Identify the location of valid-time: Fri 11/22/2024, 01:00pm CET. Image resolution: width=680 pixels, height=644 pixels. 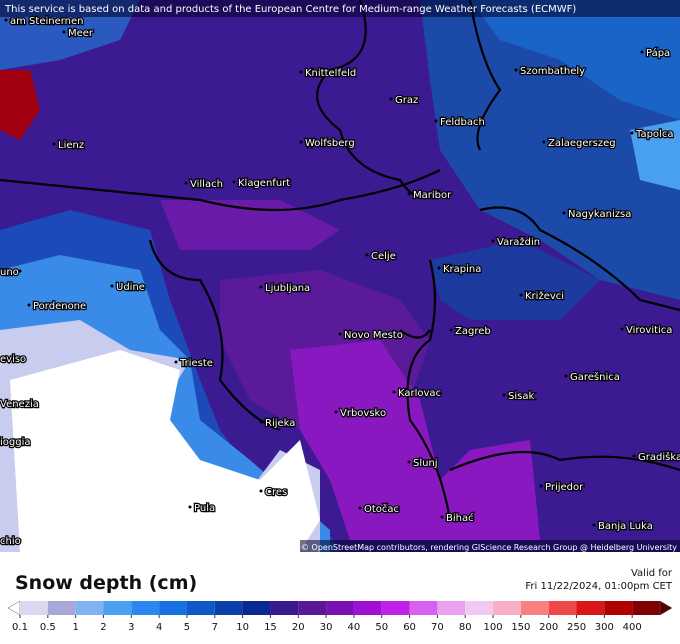
(598, 586).